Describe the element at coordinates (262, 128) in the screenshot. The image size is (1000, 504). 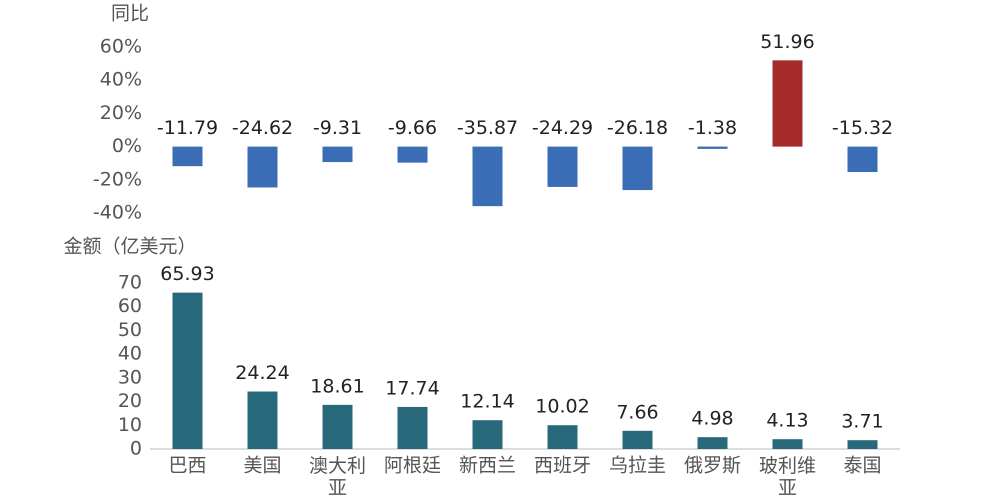
I see `data-label: -24.62` at that location.